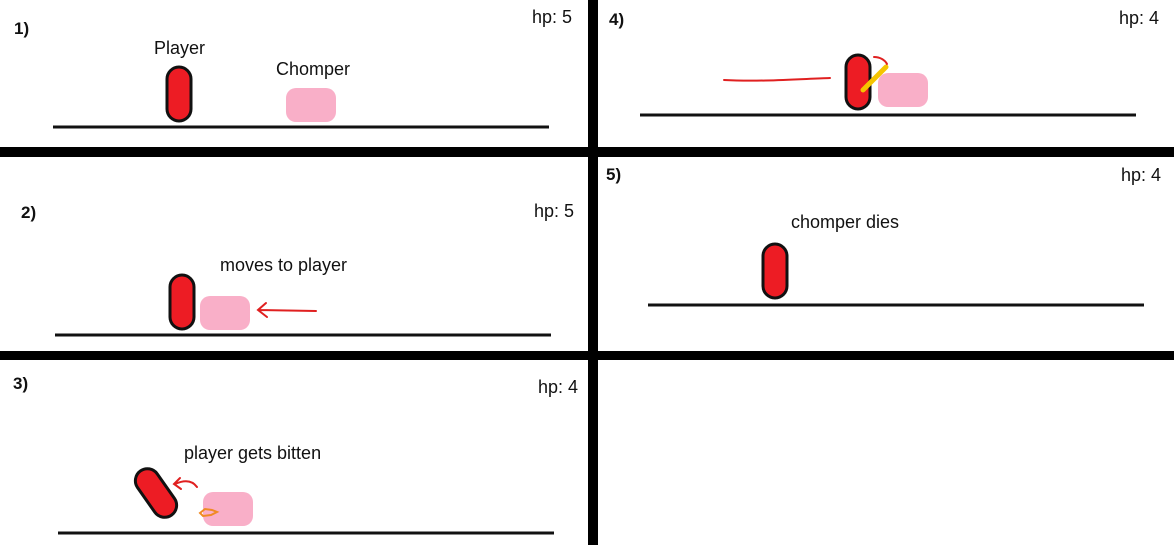  What do you see at coordinates (593, 272) in the screenshot?
I see `vertical-divider` at bounding box center [593, 272].